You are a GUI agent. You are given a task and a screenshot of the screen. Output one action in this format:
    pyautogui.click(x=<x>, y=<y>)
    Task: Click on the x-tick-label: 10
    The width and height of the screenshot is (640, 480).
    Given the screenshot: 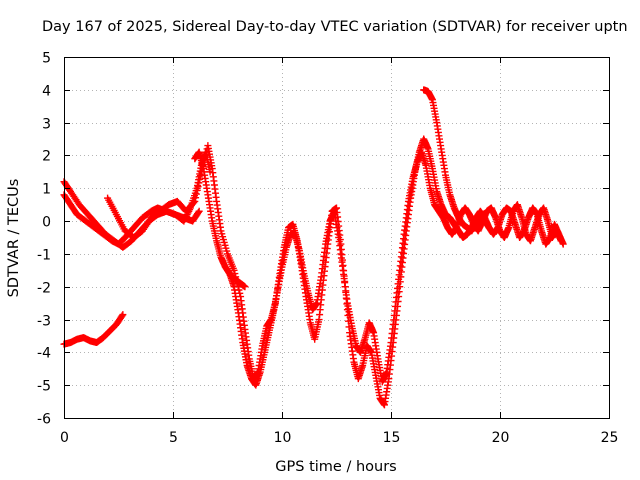 What is the action you would take?
    pyautogui.click(x=283, y=438)
    